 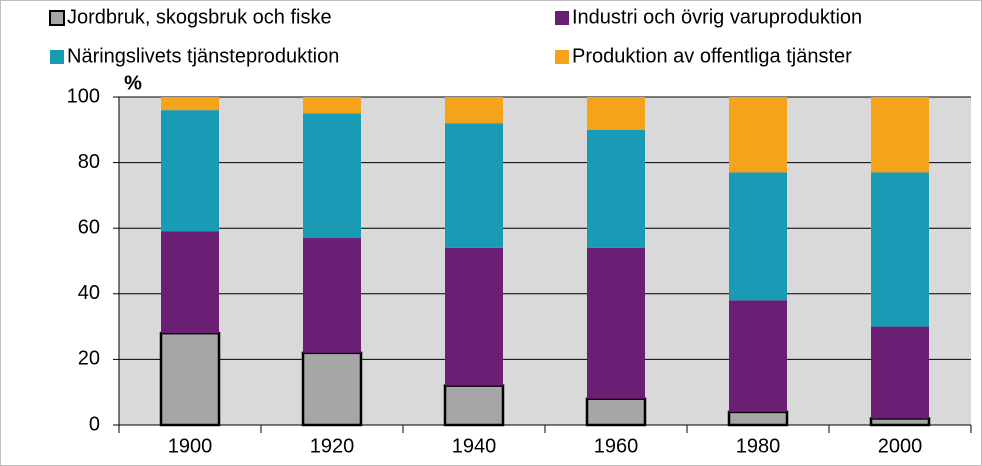 I want to click on y-tick-label: 20, so click(x=89, y=359).